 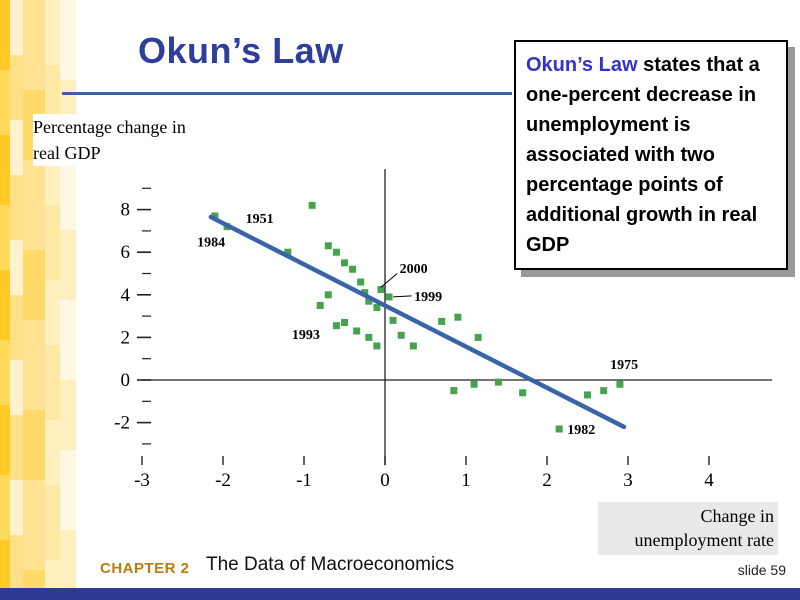 What do you see at coordinates (778, 570) in the screenshot?
I see `slide-number-value: 59` at bounding box center [778, 570].